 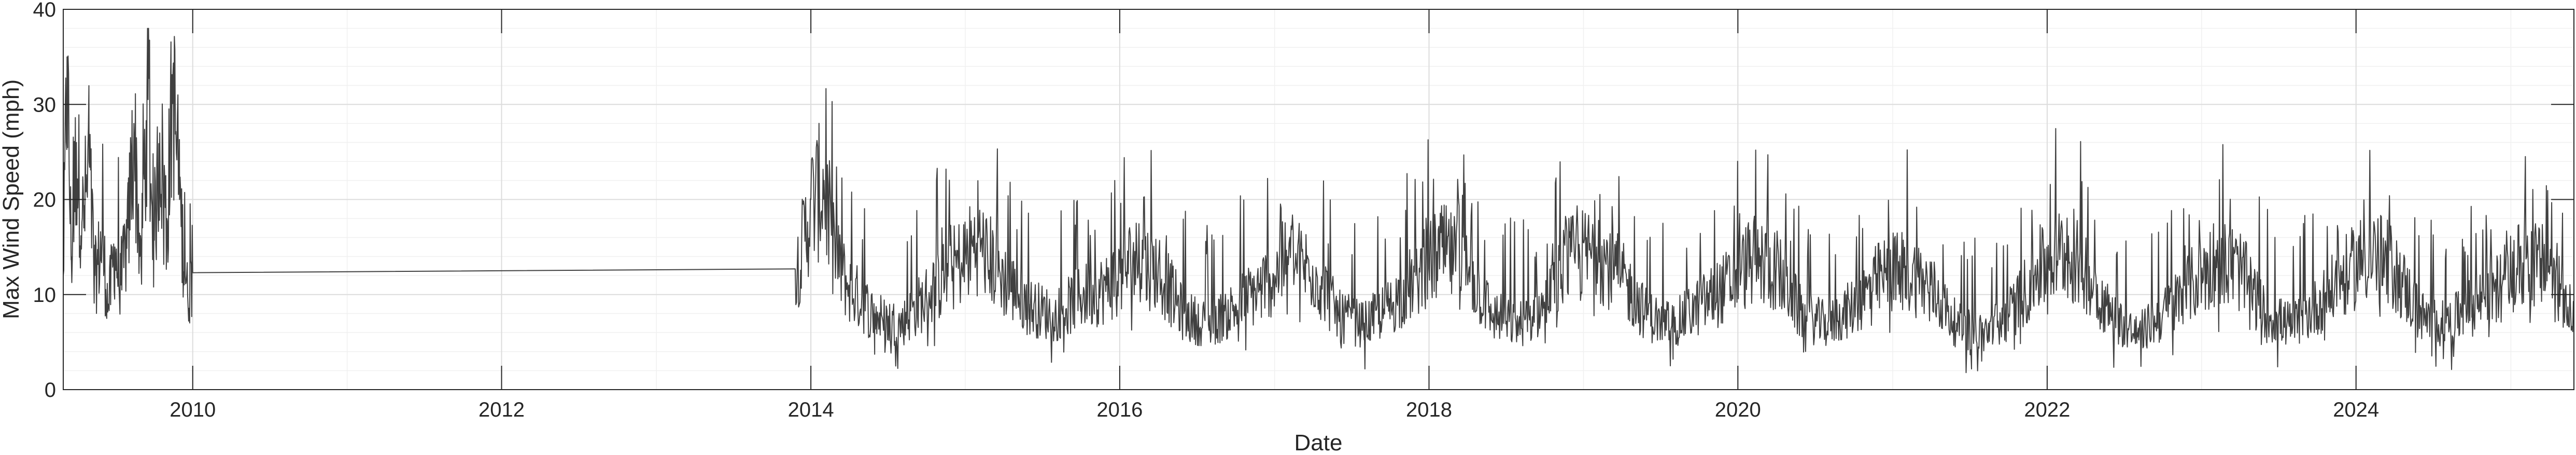 I want to click on y-axis-title: Max Wind Speed (mph), so click(x=12, y=199).